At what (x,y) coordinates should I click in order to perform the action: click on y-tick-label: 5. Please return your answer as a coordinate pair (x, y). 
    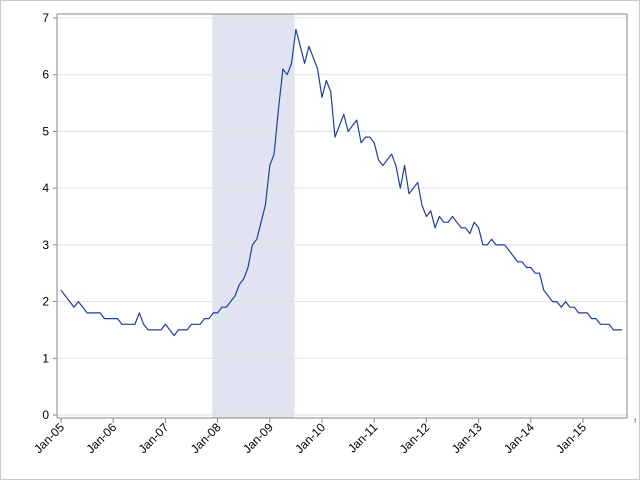
    Looking at the image, I should click on (45, 131).